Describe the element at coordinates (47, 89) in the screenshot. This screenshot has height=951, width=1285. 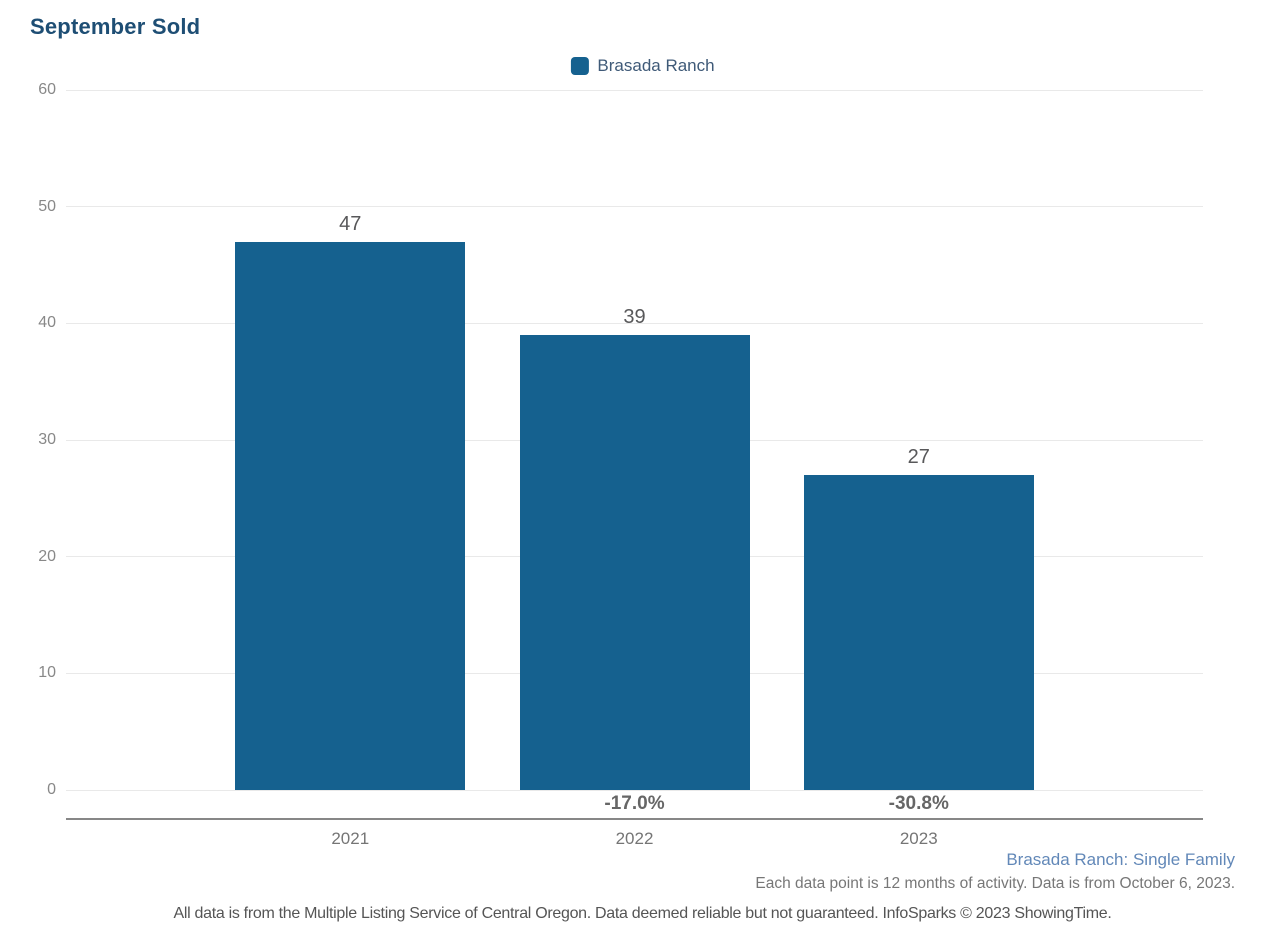
I see `y-tick-label-60: 60` at that location.